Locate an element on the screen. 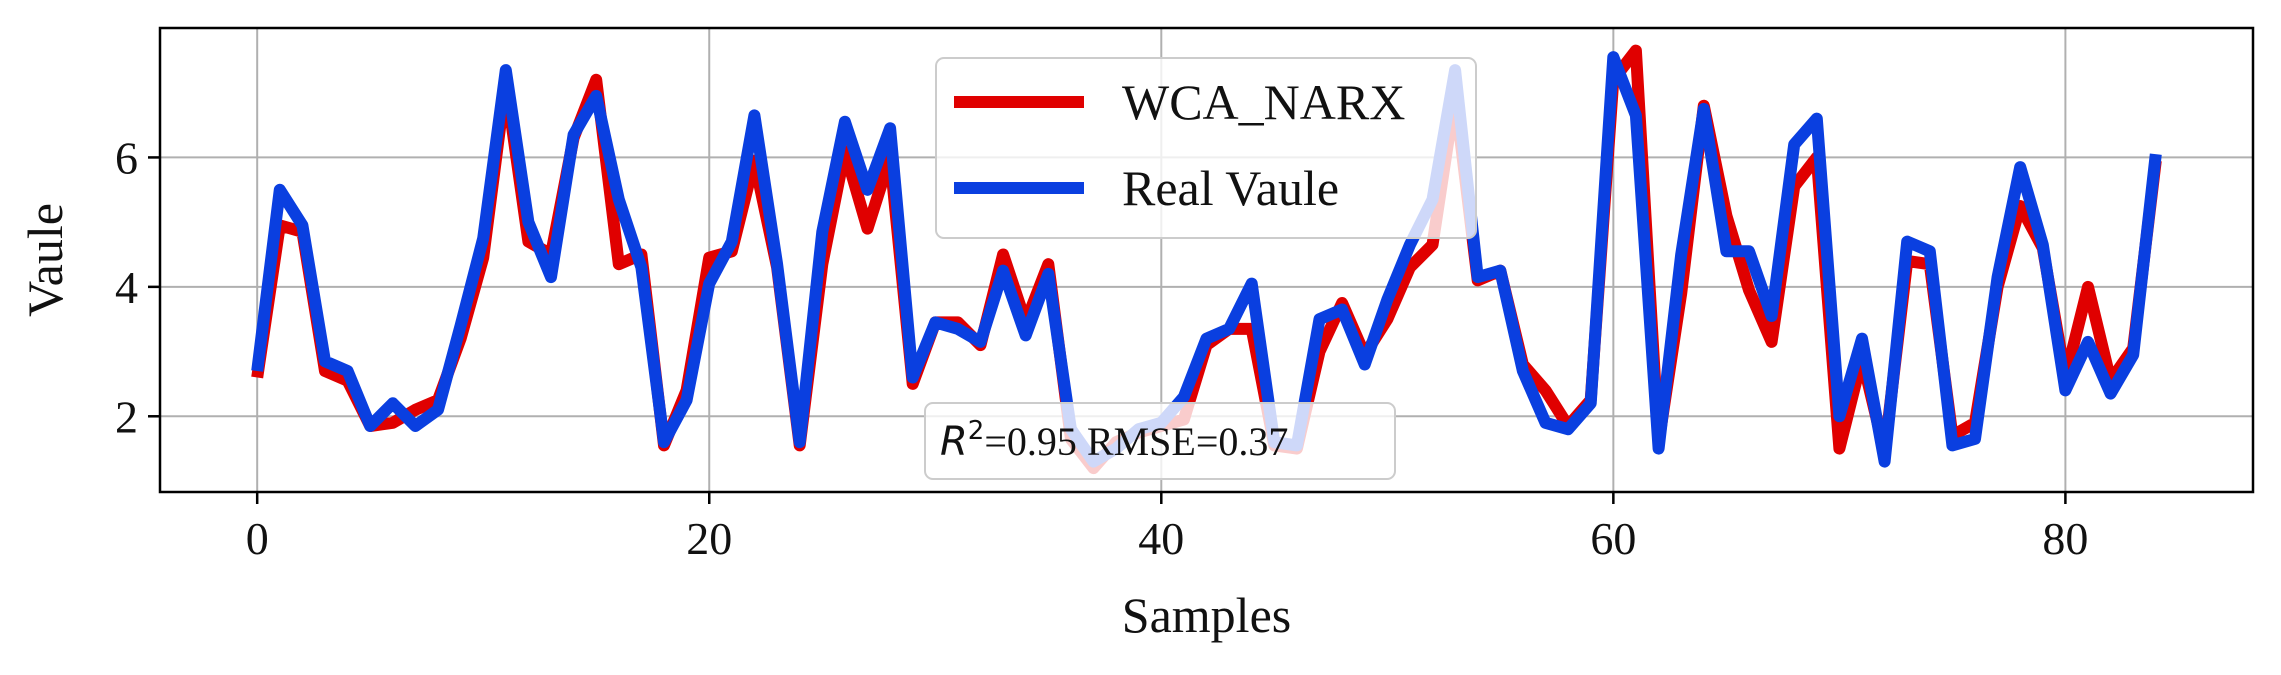 The image size is (2281, 675). x-tick-label: 20 is located at coordinates (709, 538).